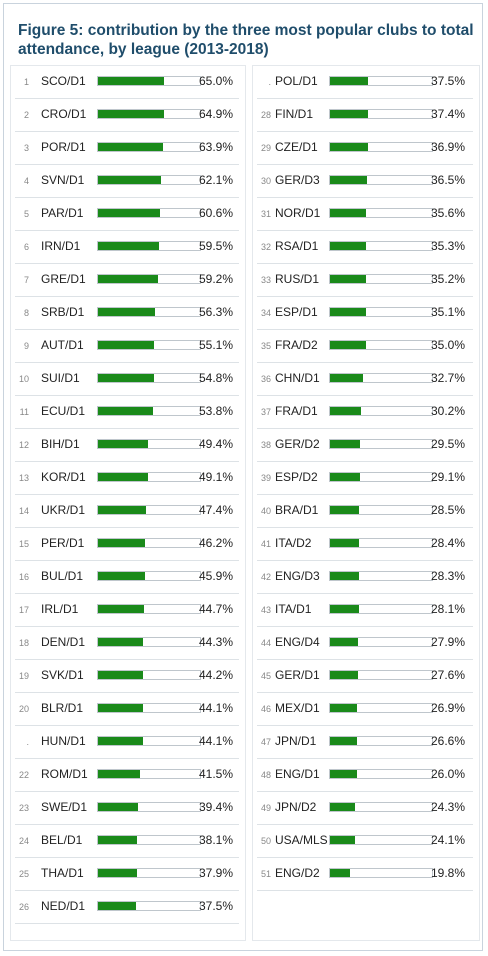 The width and height of the screenshot is (488, 956). What do you see at coordinates (26, 214) in the screenshot?
I see `rank-number: 5` at bounding box center [26, 214].